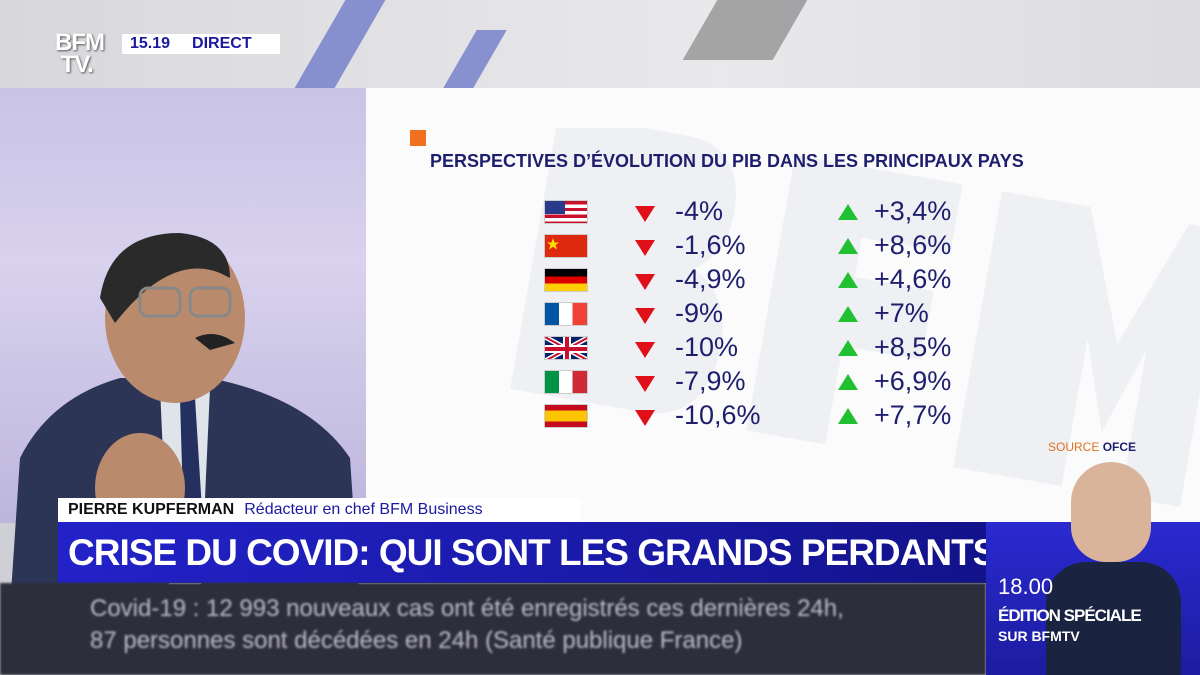 This screenshot has width=1200, height=675. I want to click on table-row: -4,9% +4,6%, so click(769, 279).